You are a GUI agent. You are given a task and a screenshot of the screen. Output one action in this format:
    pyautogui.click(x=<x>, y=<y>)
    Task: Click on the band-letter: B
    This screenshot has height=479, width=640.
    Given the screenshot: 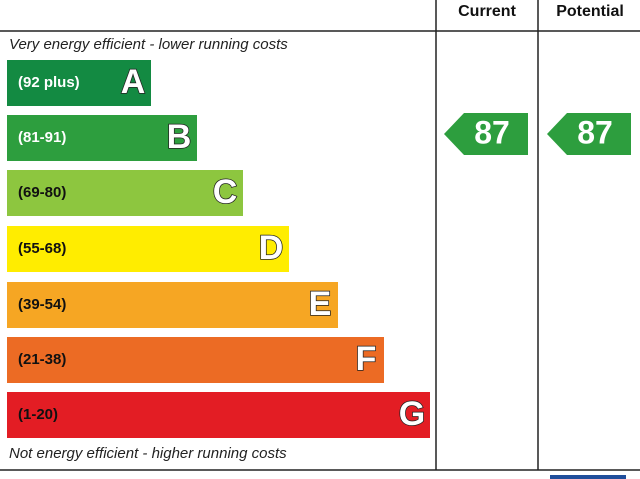 What is the action you would take?
    pyautogui.click(x=179, y=137)
    